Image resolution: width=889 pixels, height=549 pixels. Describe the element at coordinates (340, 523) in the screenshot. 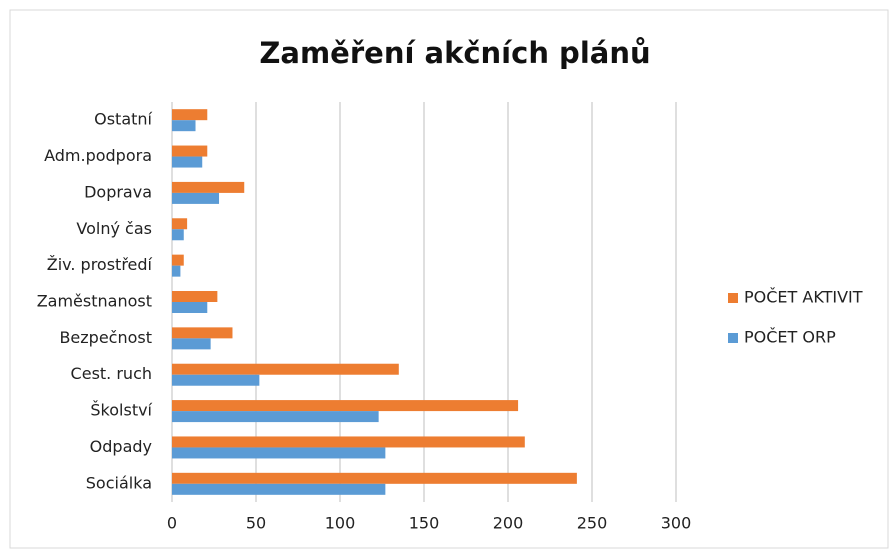

I see `x-tick-label: 100` at that location.